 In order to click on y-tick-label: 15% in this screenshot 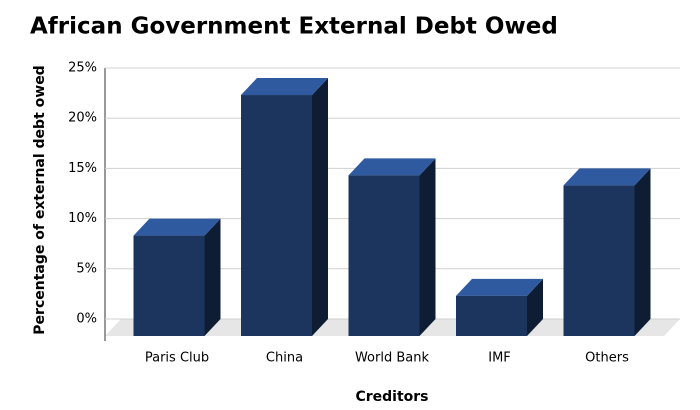, I will do `click(82, 168)`.